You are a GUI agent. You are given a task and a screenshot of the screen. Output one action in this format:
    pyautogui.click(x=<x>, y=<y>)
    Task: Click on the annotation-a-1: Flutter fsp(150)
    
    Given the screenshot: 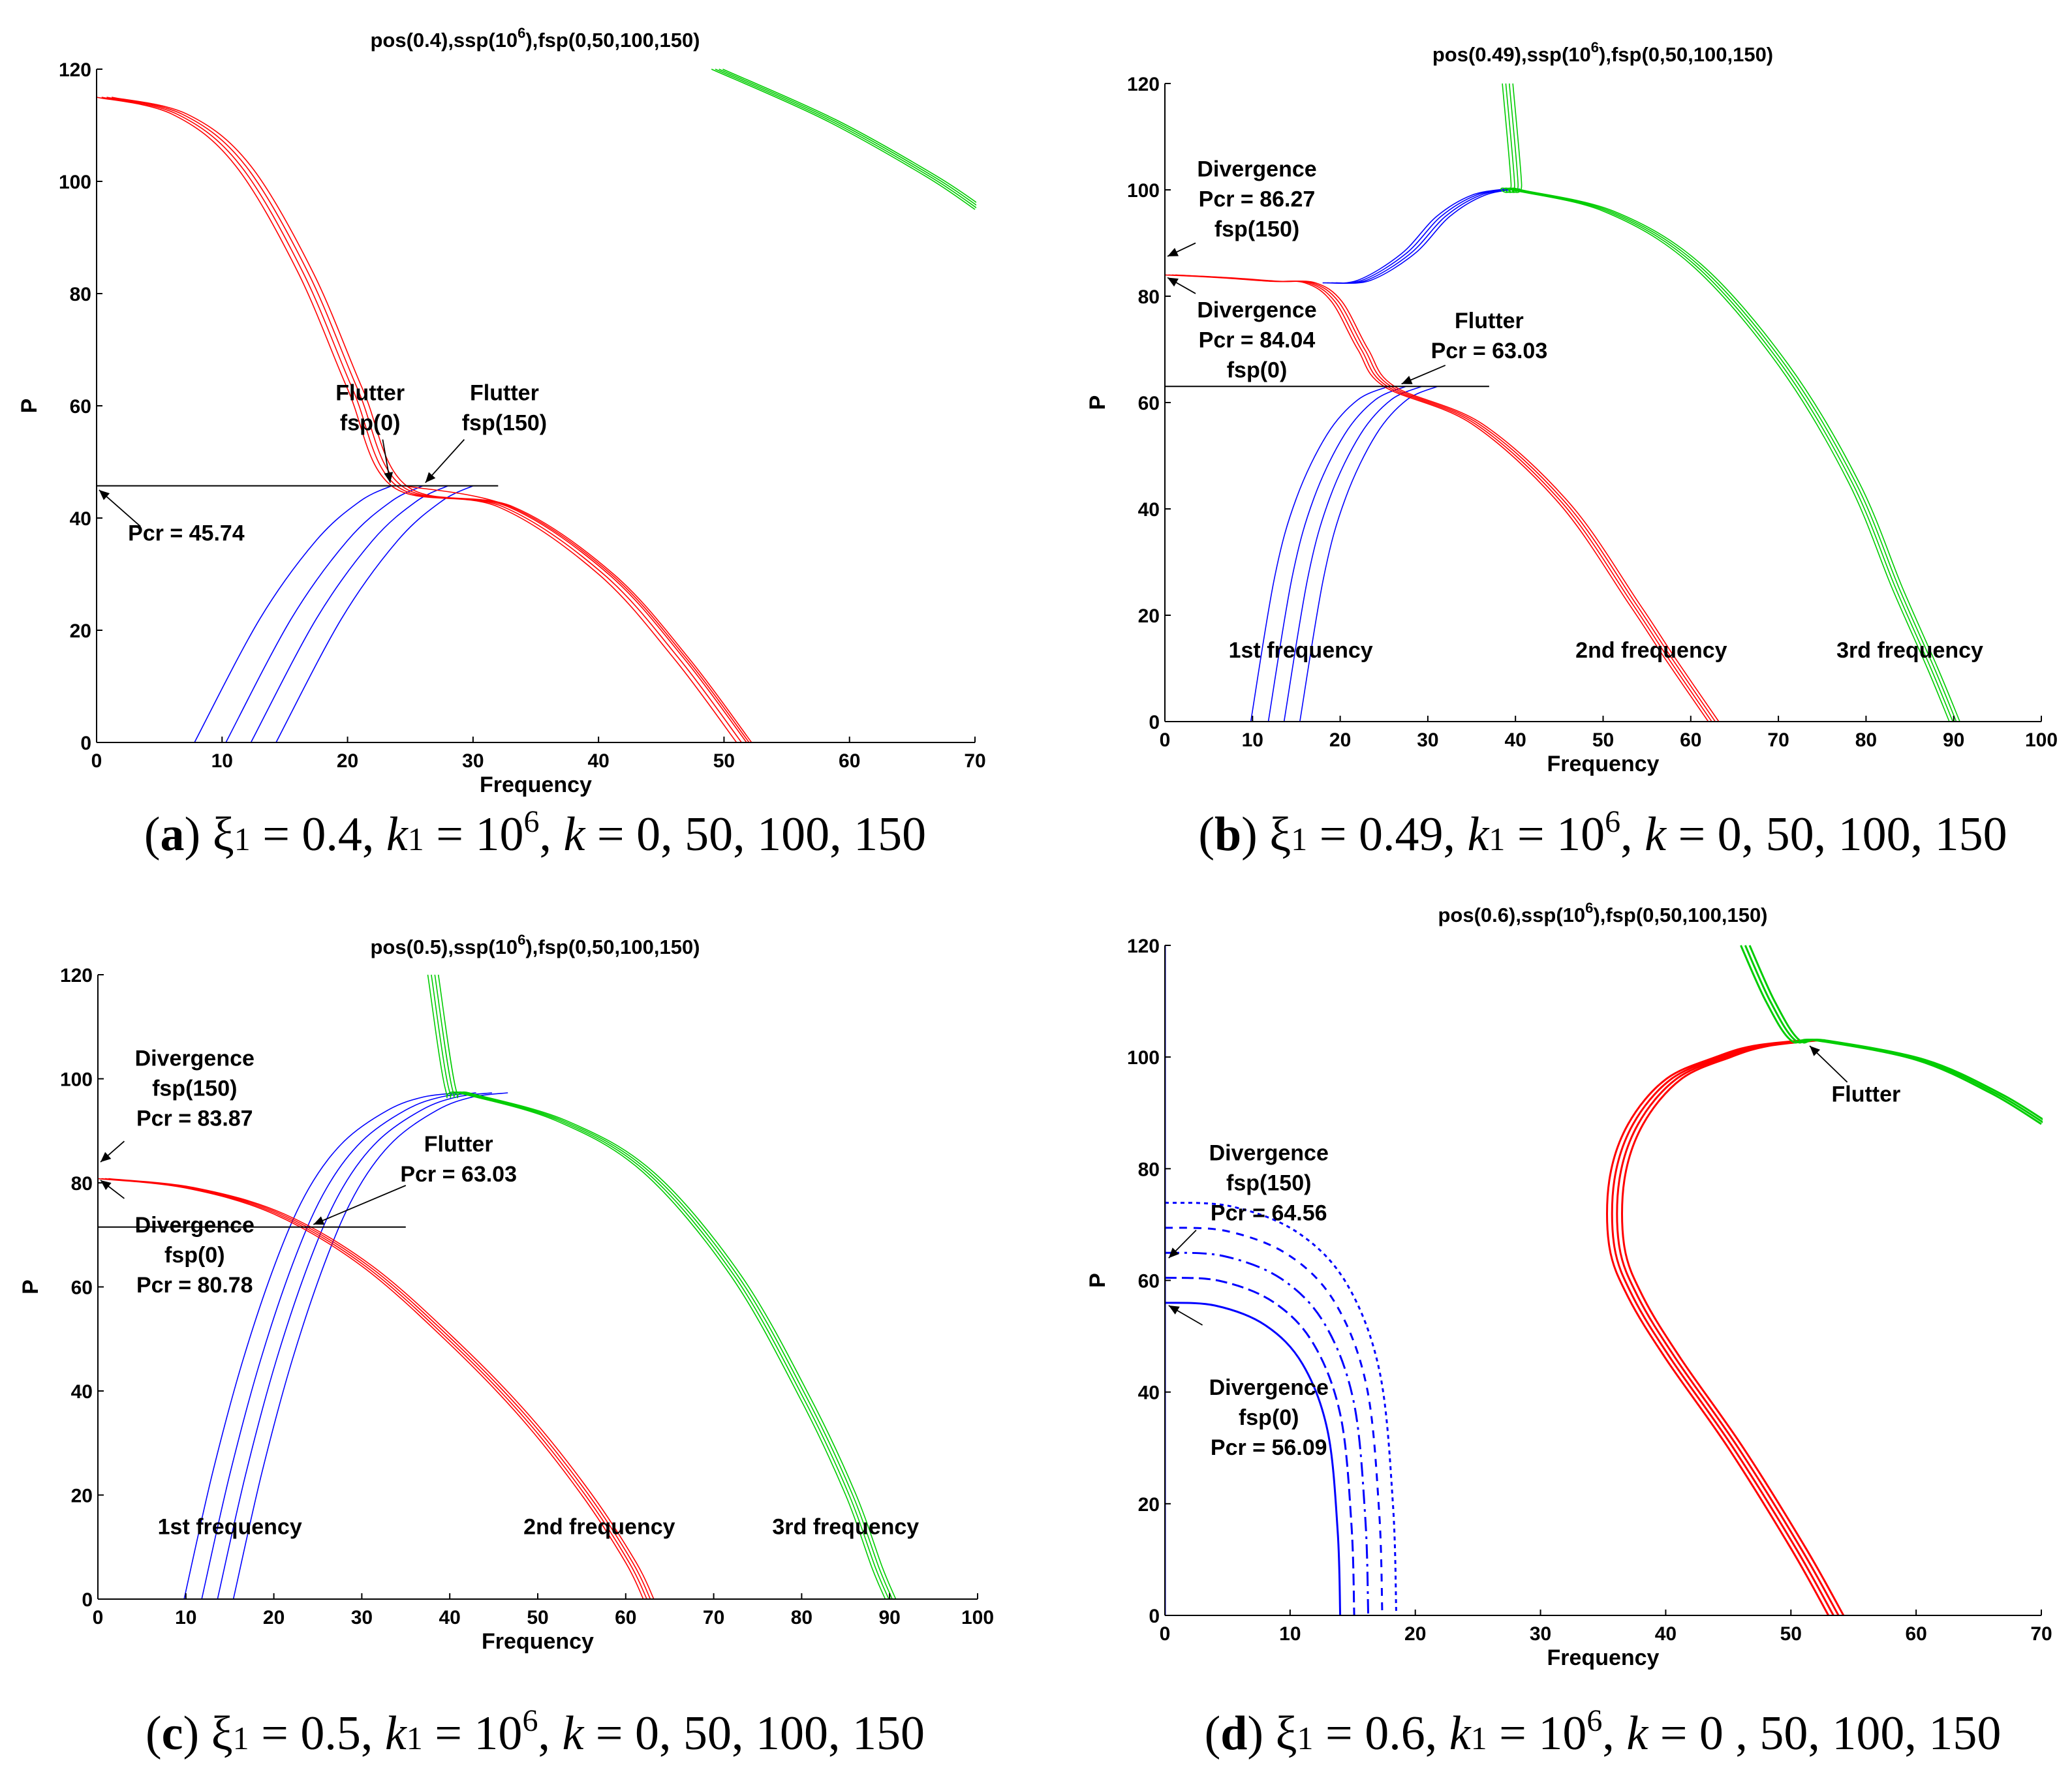 What is the action you would take?
    pyautogui.click(x=486, y=431)
    